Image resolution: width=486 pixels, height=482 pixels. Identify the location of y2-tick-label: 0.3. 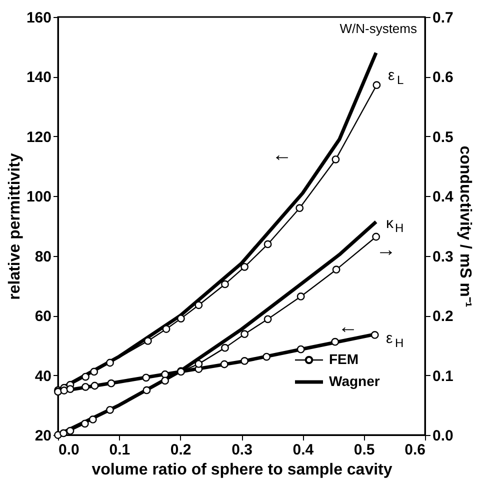
(443, 257).